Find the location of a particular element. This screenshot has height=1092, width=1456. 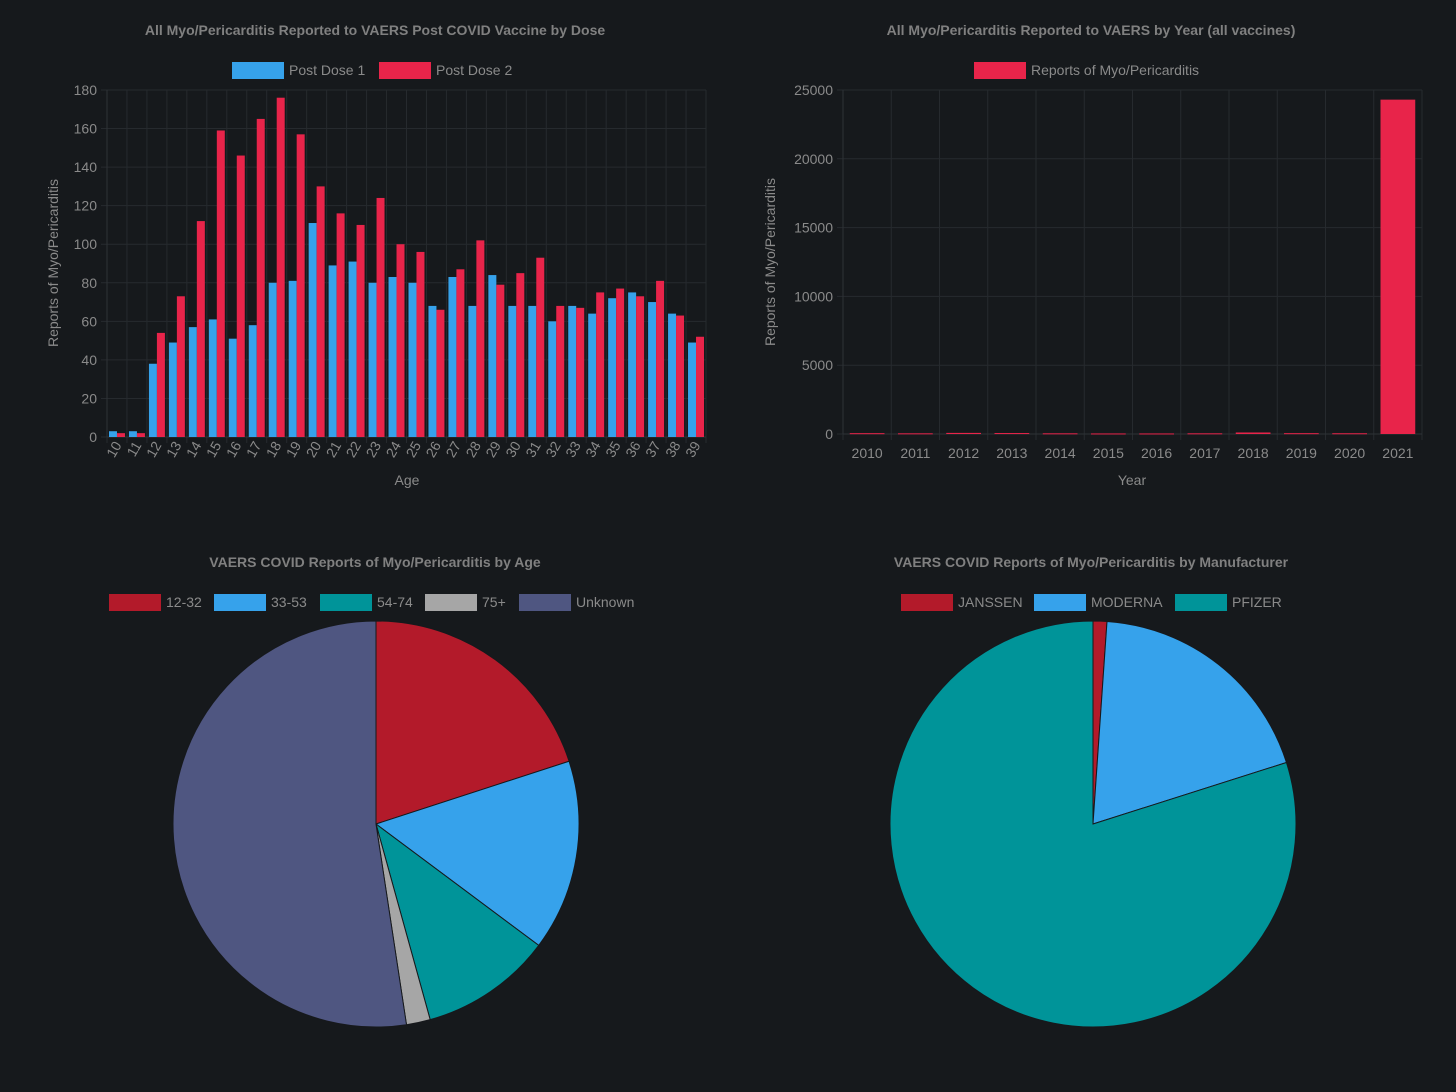

legend-label-dose1: Post Dose 1 is located at coordinates (327, 70).